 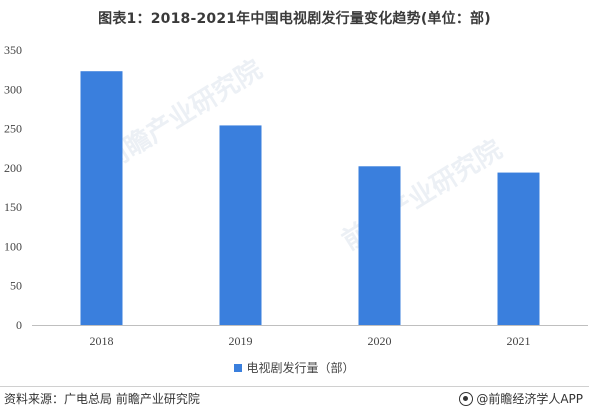 What do you see at coordinates (13, 50) in the screenshot?
I see `y-tick-label: 350` at bounding box center [13, 50].